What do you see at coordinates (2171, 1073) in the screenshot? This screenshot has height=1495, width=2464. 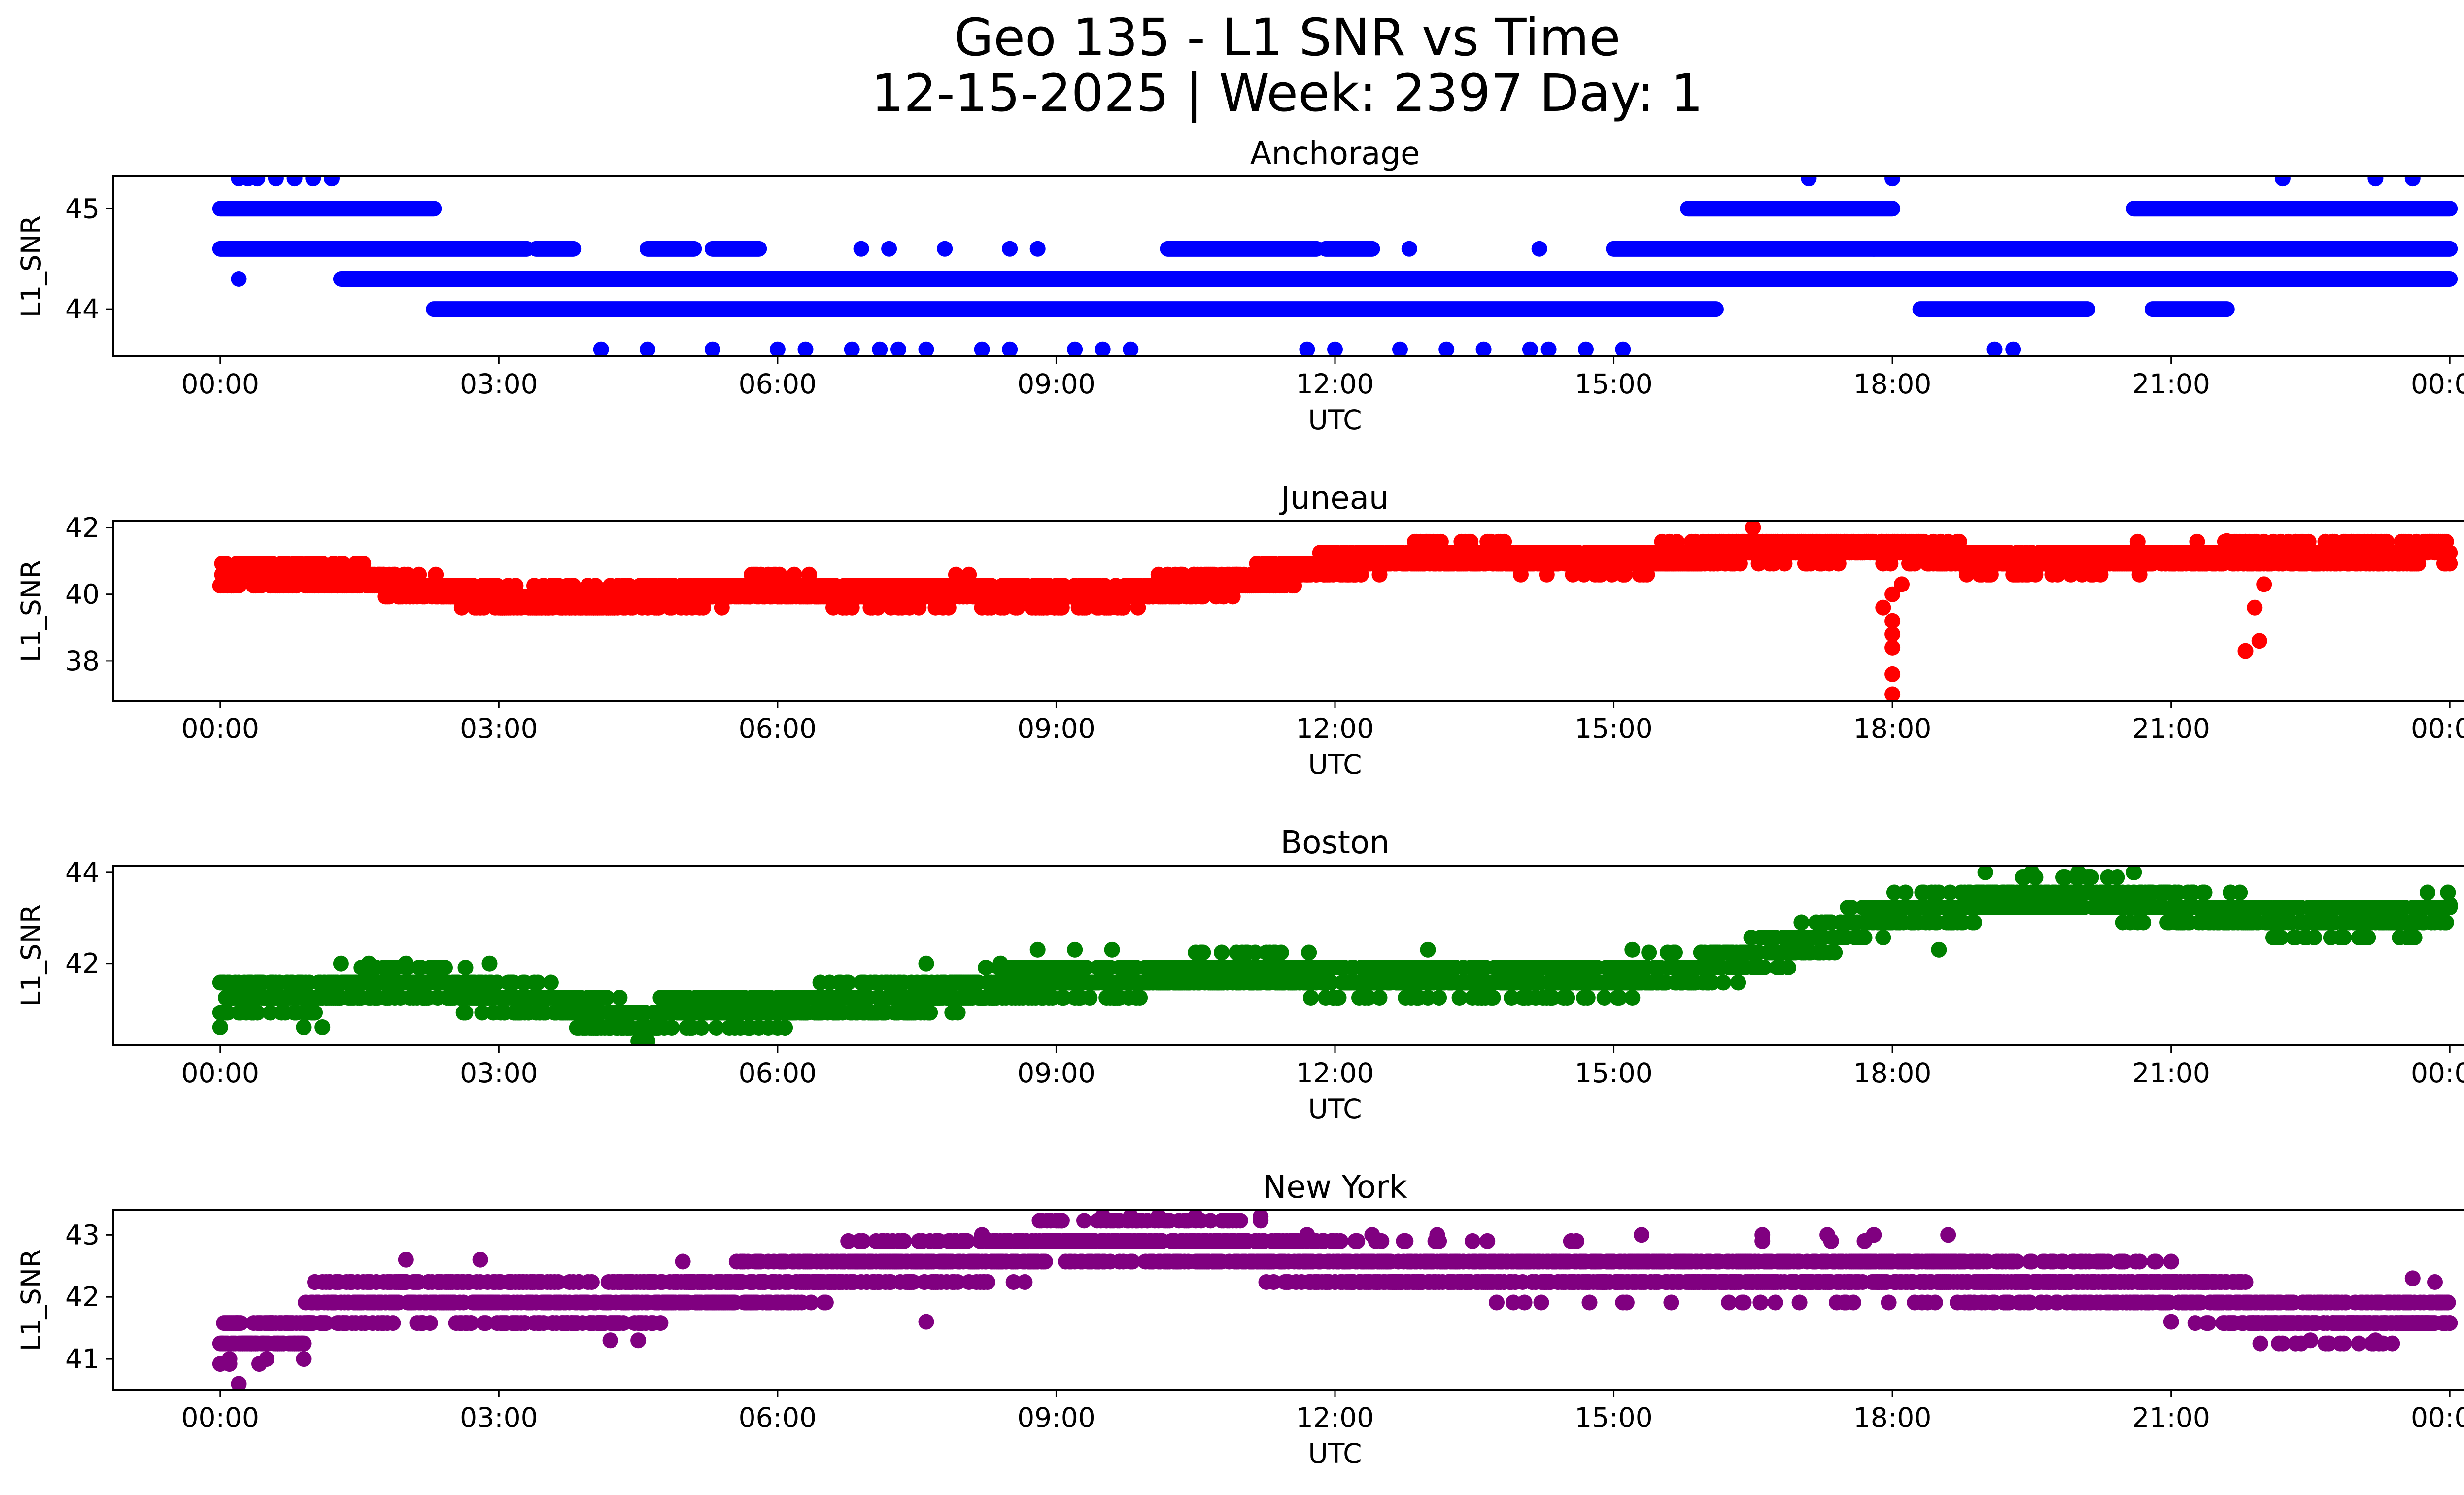 I see `x-tick-label: 21:00` at bounding box center [2171, 1073].